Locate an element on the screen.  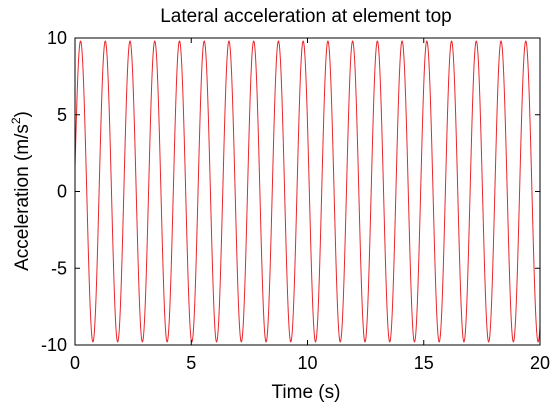
y-tick-label: 5 is located at coordinates (62, 115).